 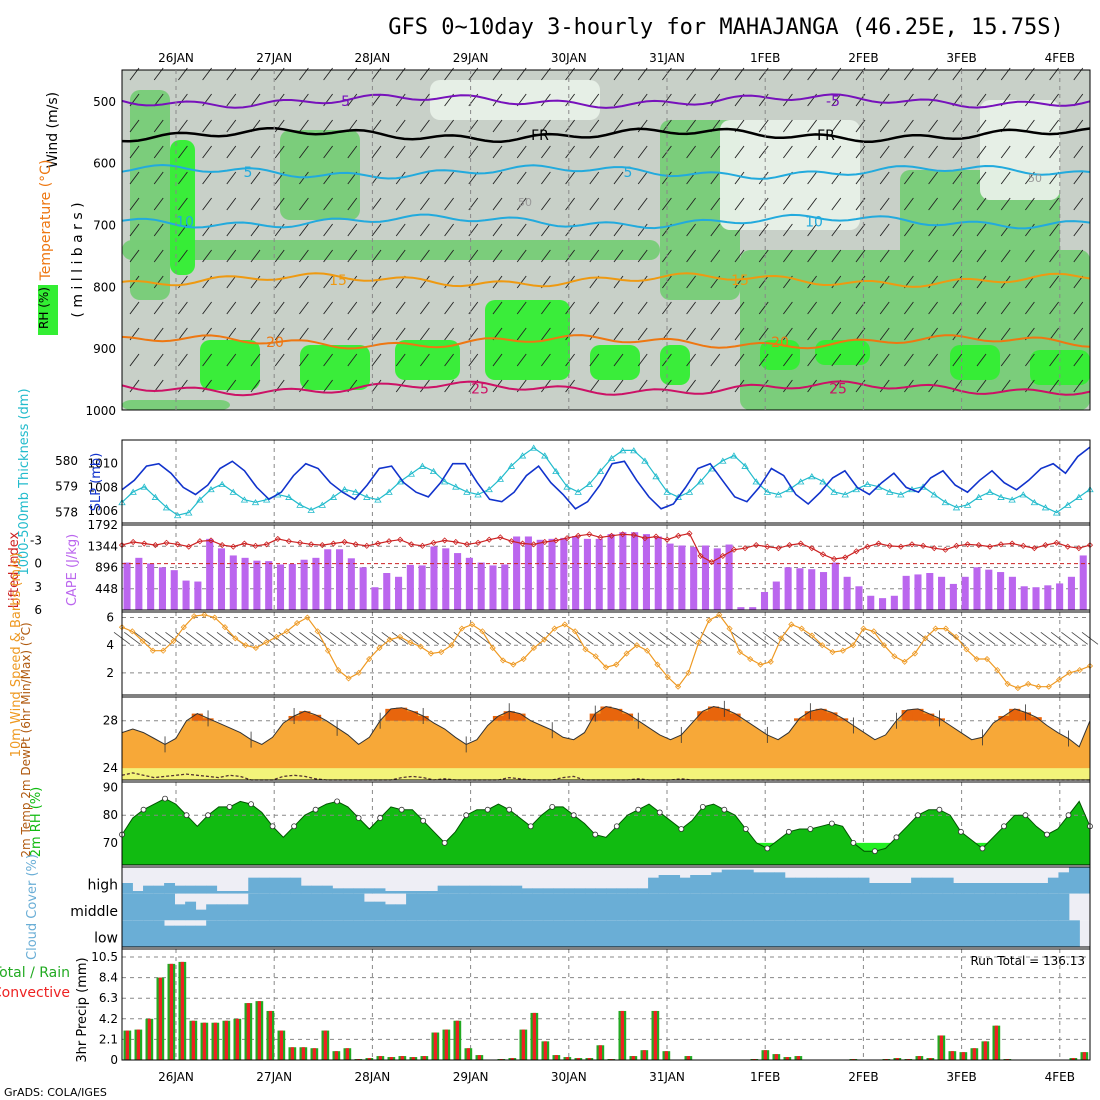 I want to click on date-label-bottom: 29JAN, so click(x=471, y=1077).